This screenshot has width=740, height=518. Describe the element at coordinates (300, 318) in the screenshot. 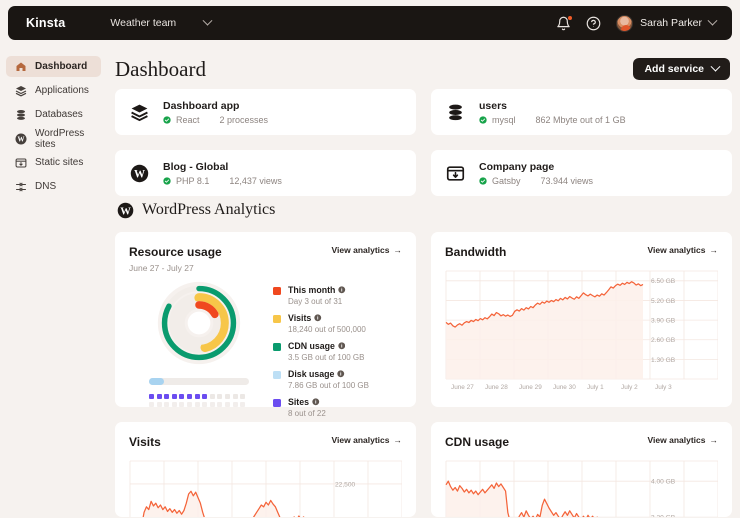

I see `legend-name: Visits` at that location.